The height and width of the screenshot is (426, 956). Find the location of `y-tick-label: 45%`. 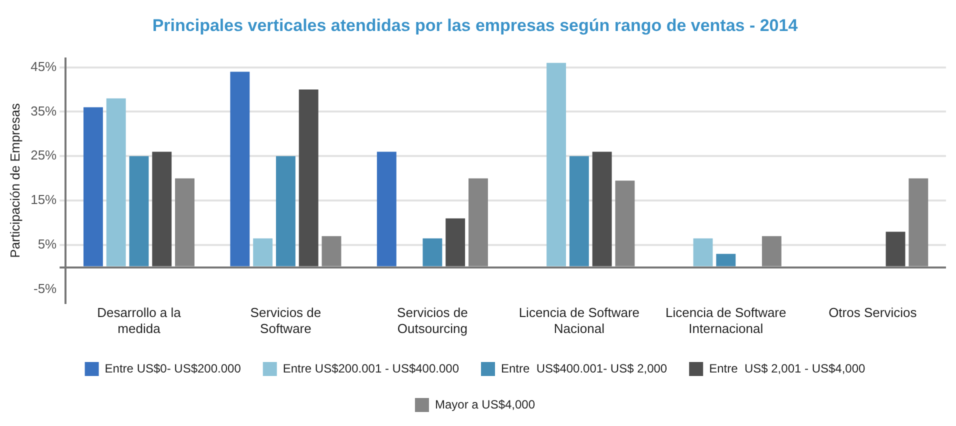

y-tick-label: 45% is located at coordinates (44, 66).